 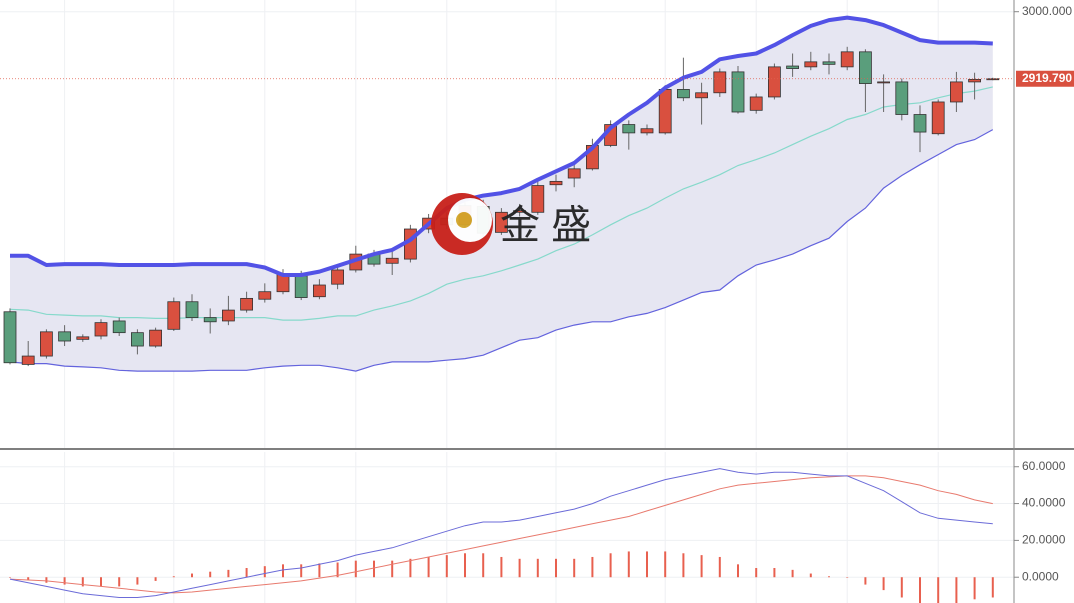 I want to click on y-tick-label: 20.0000, so click(x=1044, y=540).